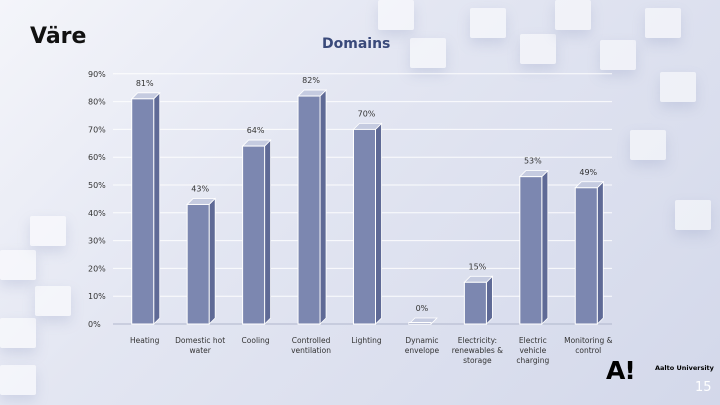 This screenshot has width=720, height=405. I want to click on data-label: 82%, so click(311, 80).